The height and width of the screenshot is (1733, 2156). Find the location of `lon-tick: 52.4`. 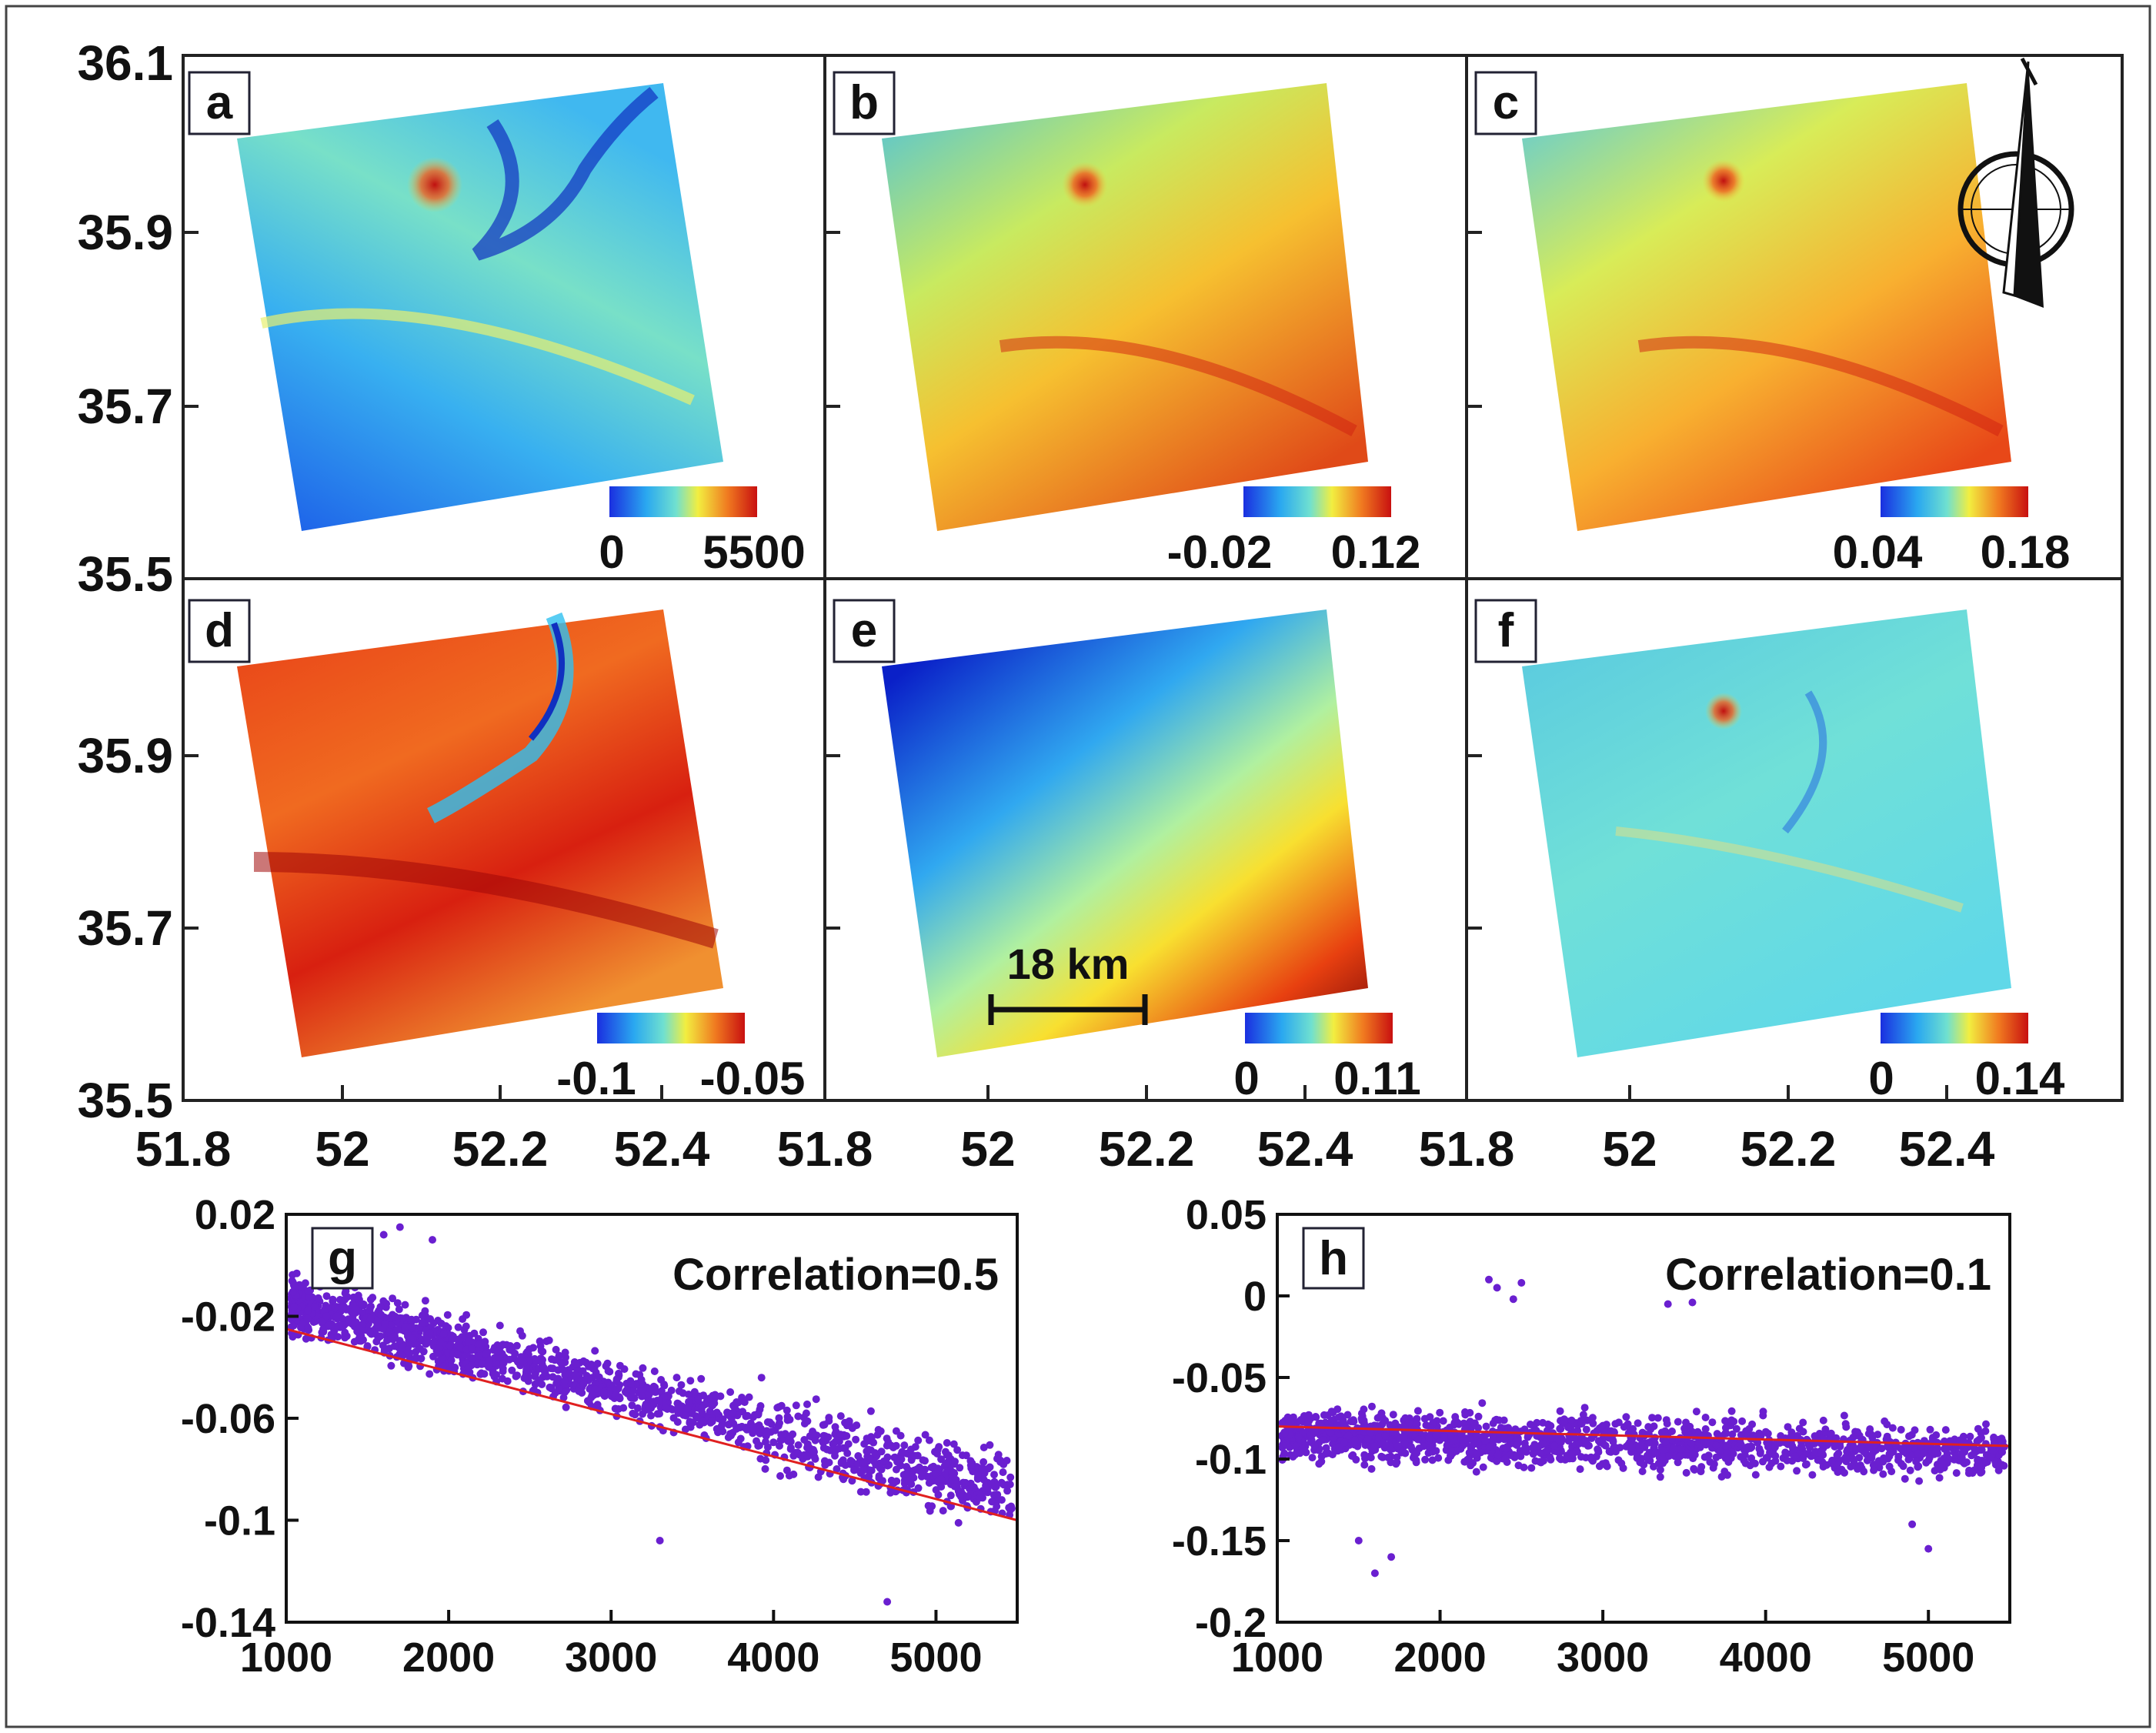

lon-tick: 52.4 is located at coordinates (1947, 1149).